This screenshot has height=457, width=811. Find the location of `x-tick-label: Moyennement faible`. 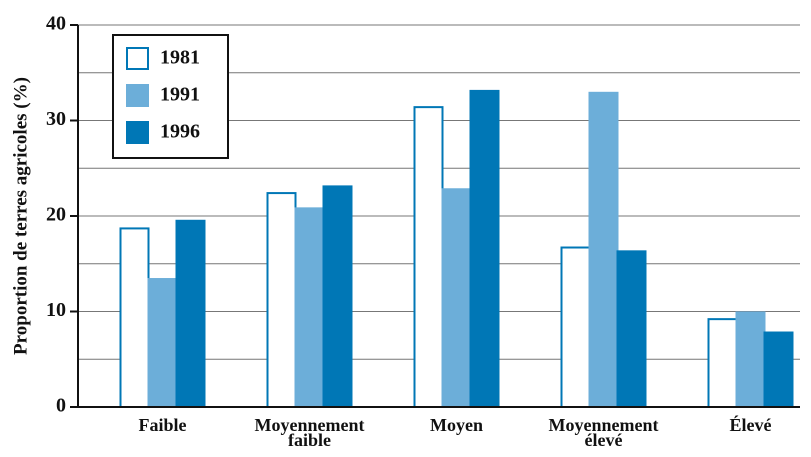

x-tick-label: Moyennement faible is located at coordinates (310, 432).